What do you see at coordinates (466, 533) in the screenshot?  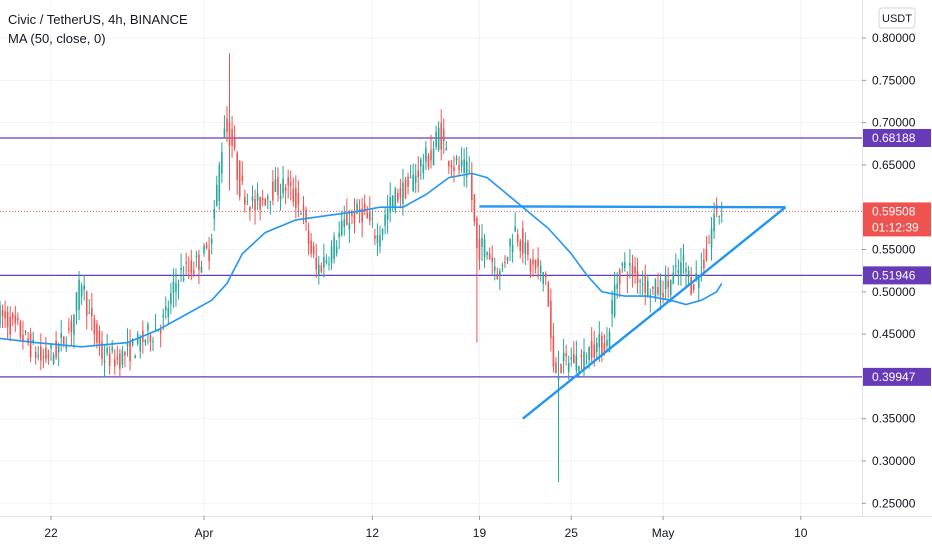 I see `time-axis-background` at bounding box center [466, 533].